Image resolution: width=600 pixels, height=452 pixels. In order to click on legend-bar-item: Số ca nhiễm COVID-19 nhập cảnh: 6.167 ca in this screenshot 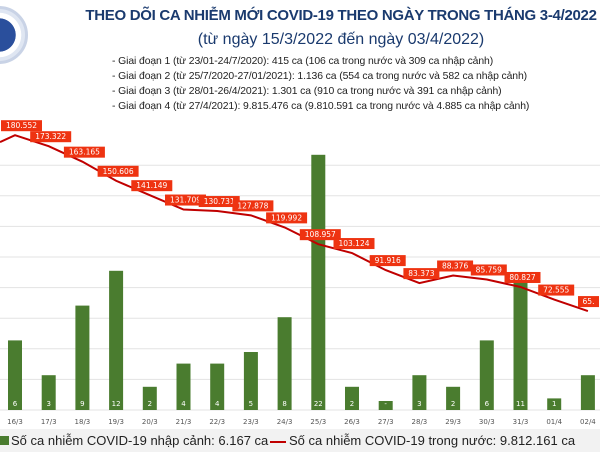, I will do `click(134, 440)`.